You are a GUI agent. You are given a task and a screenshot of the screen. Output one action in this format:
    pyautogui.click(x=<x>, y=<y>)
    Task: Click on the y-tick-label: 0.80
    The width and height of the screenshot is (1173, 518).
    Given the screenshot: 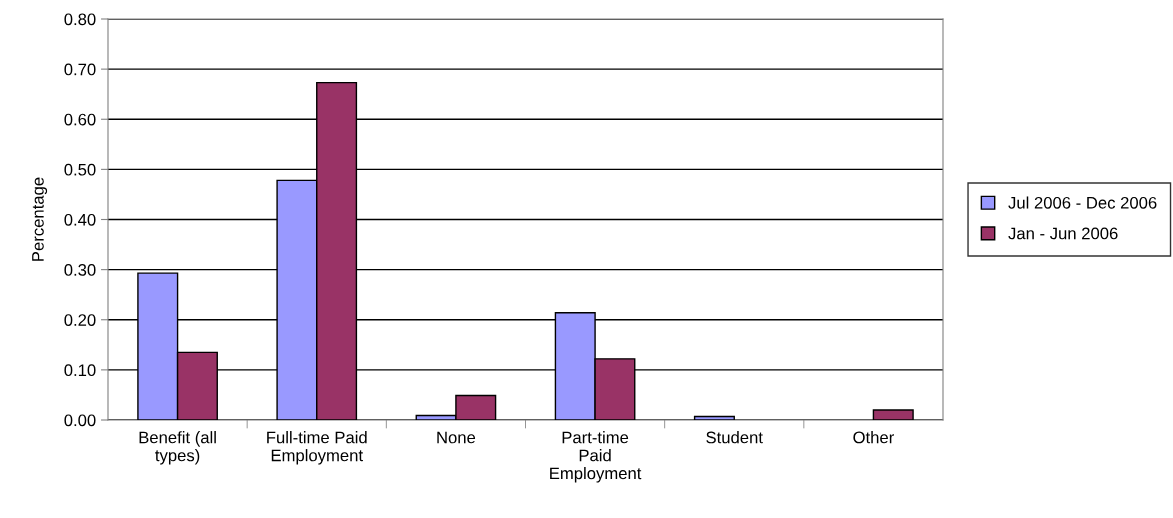 What is the action you would take?
    pyautogui.click(x=80, y=19)
    